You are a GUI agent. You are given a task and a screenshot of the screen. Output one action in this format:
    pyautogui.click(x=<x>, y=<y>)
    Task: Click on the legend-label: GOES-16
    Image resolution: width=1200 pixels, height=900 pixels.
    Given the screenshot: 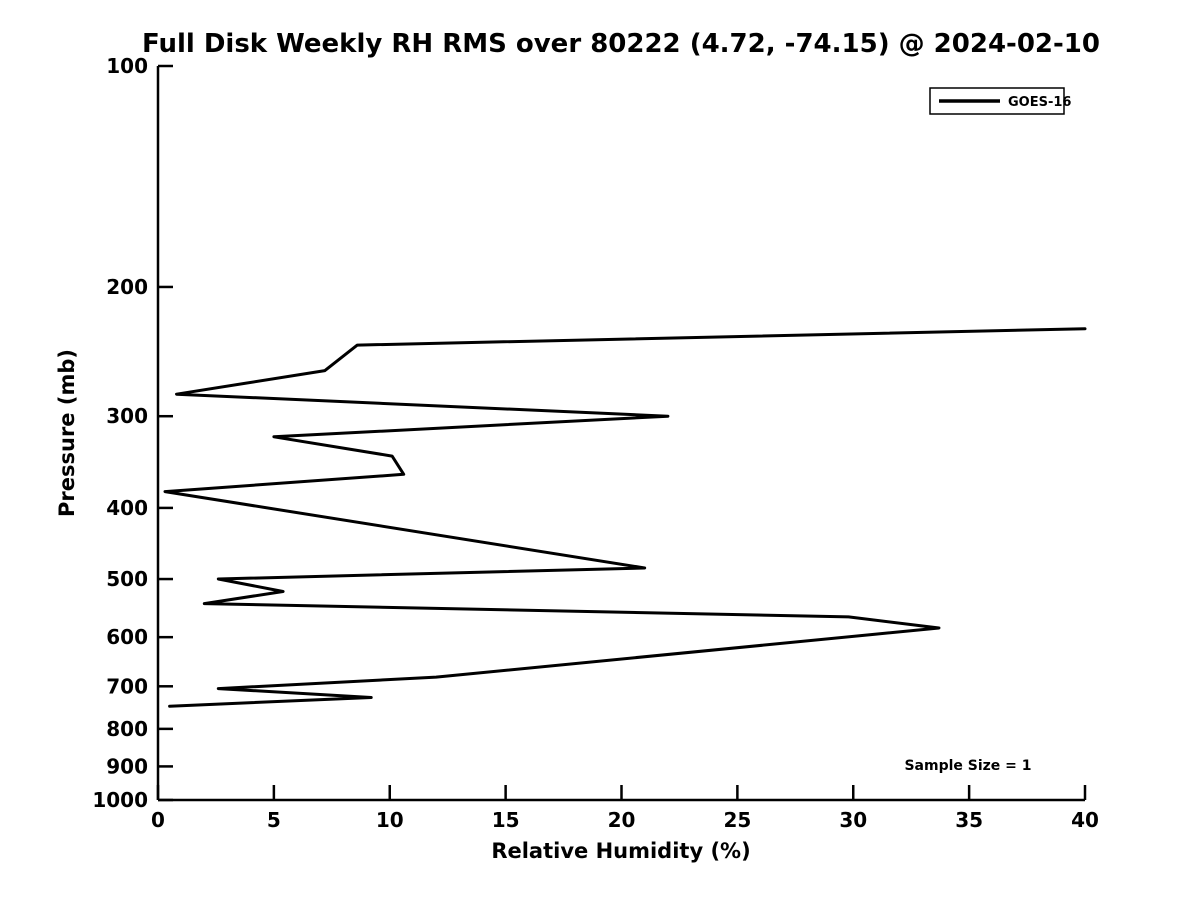 What is the action you would take?
    pyautogui.click(x=1039, y=102)
    